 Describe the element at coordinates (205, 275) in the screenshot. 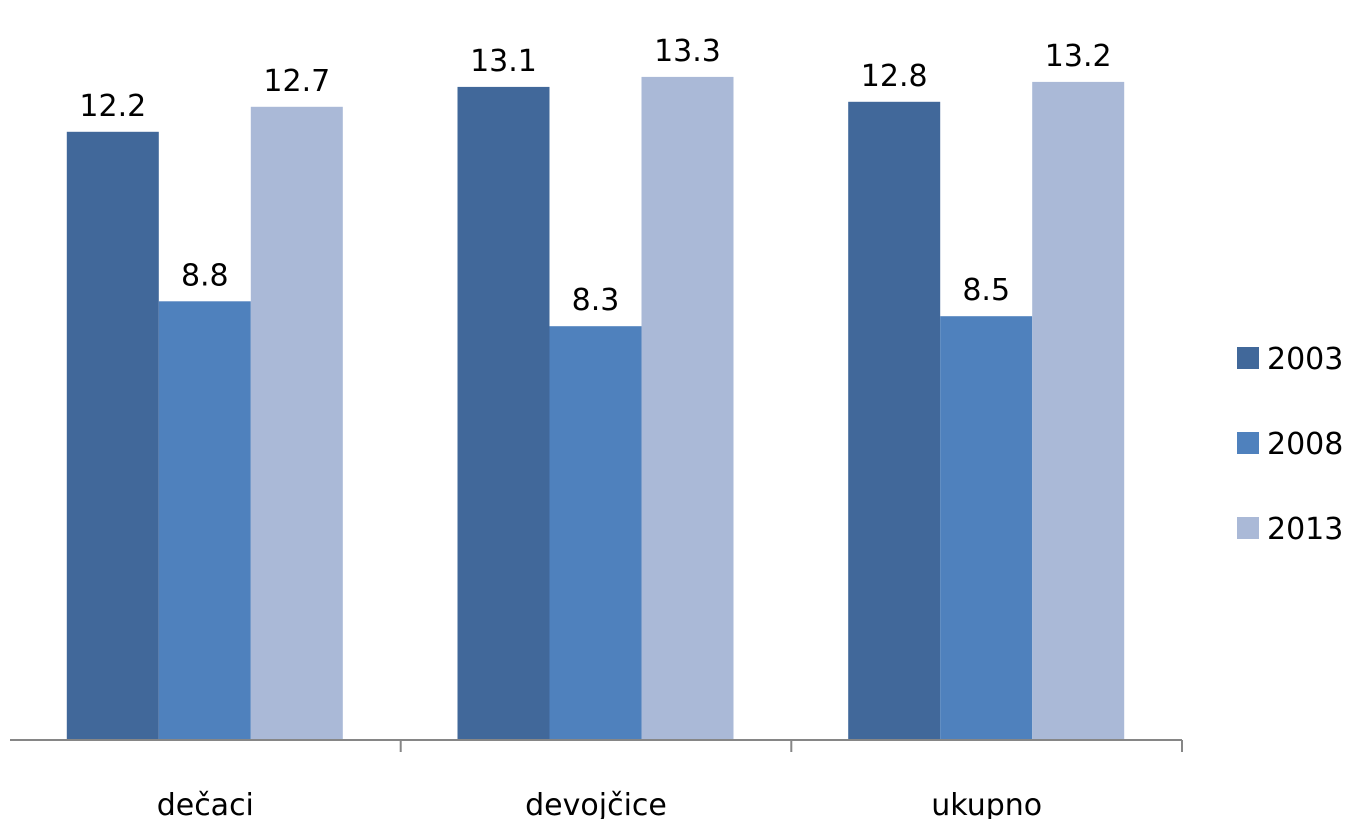

I see `data-label-2008-0: 8.8` at that location.